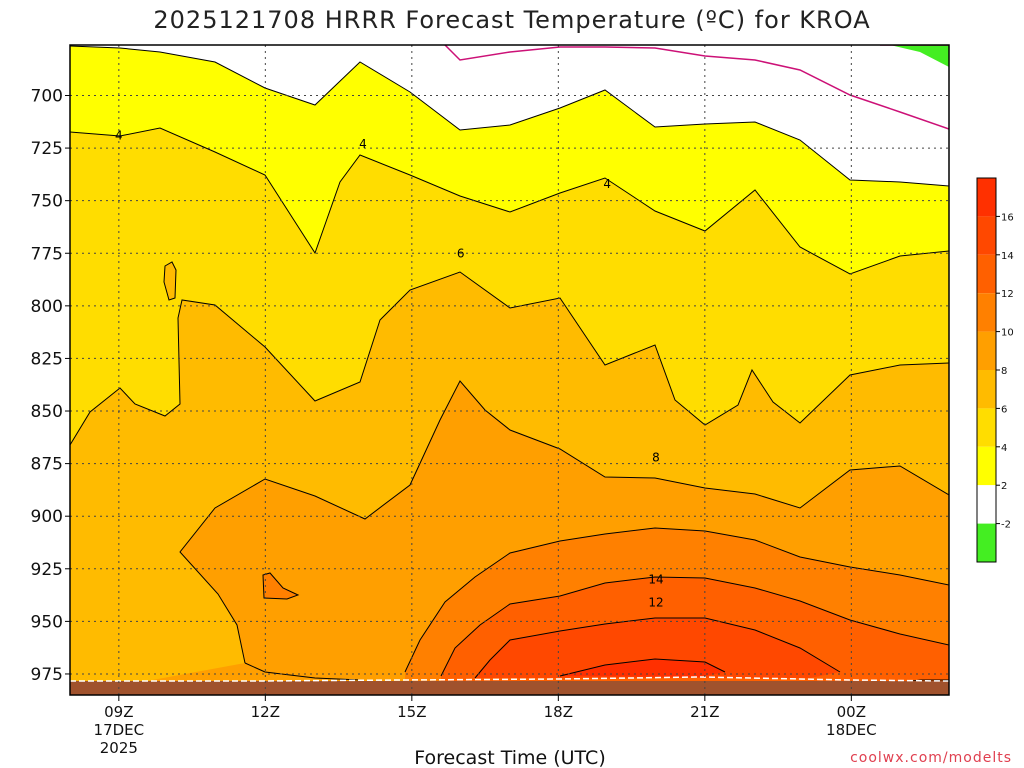 This screenshot has height=768, width=1024. What do you see at coordinates (47, 517) in the screenshot?
I see `y-tick-label: 900` at bounding box center [47, 517].